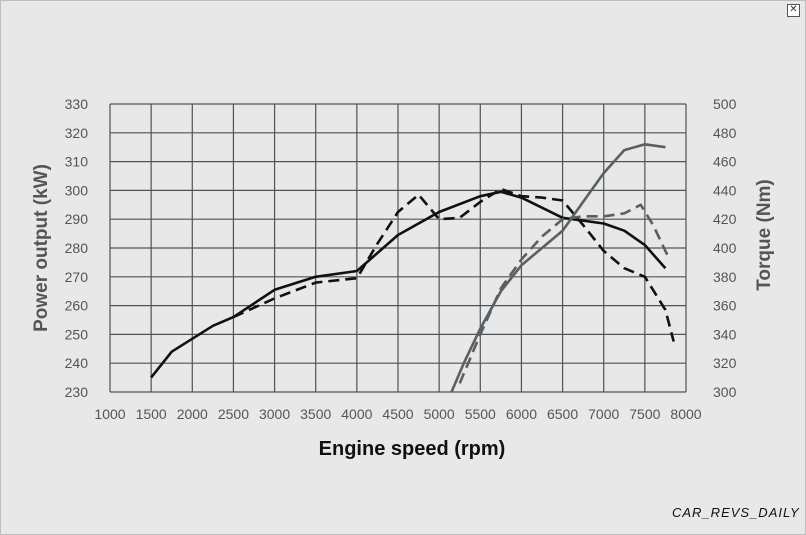 This screenshot has width=806, height=535. What do you see at coordinates (77, 392) in the screenshot?
I see `left-tick-label: 230` at bounding box center [77, 392].